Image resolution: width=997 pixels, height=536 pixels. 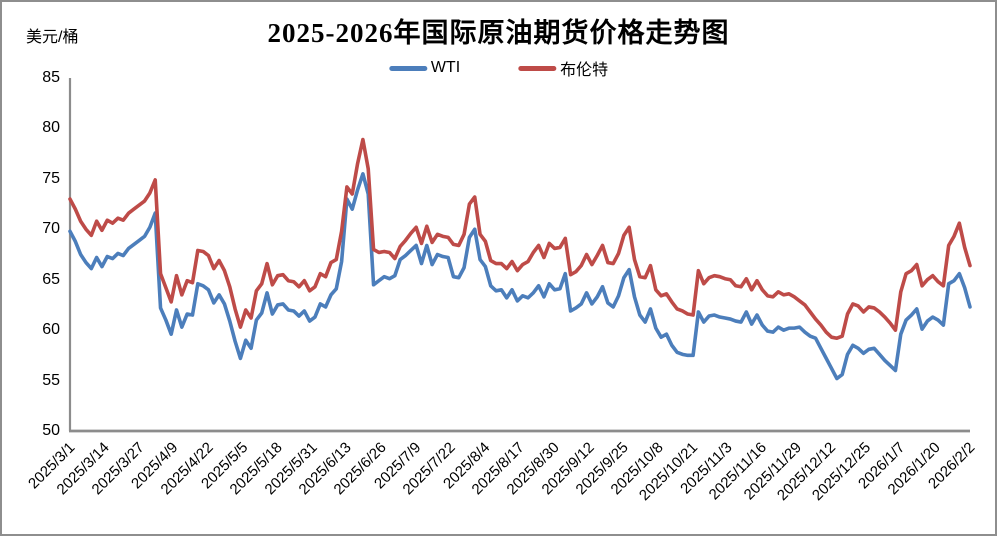 What do you see at coordinates (51, 279) in the screenshot?
I see `y-tick-label-65: 65` at bounding box center [51, 279].